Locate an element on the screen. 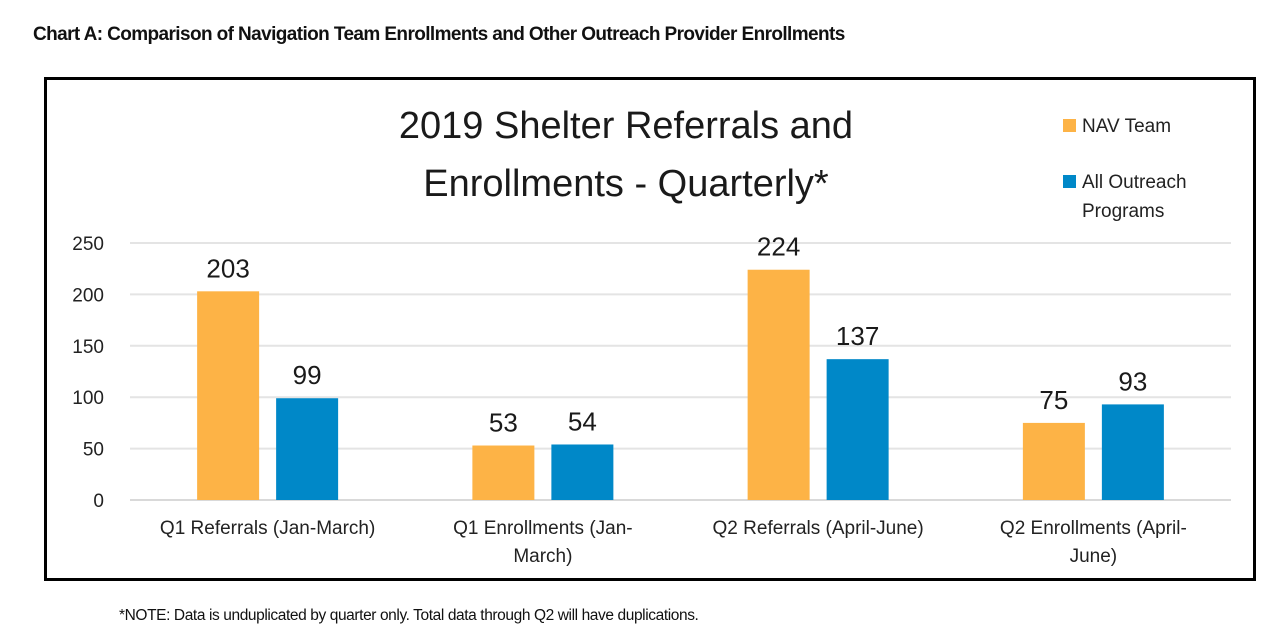 Image resolution: width=1288 pixels, height=644 pixels. x-category-label: Q2 Enrollments (April- is located at coordinates (1093, 528).